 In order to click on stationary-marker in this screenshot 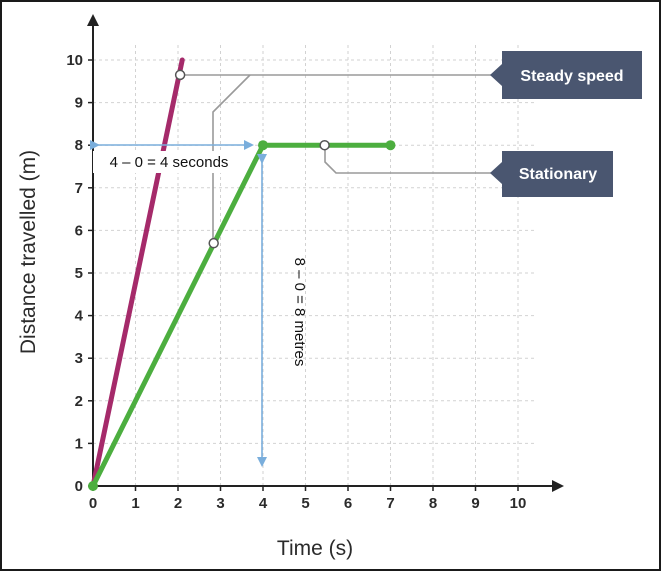, I will do `click(324, 145)`.